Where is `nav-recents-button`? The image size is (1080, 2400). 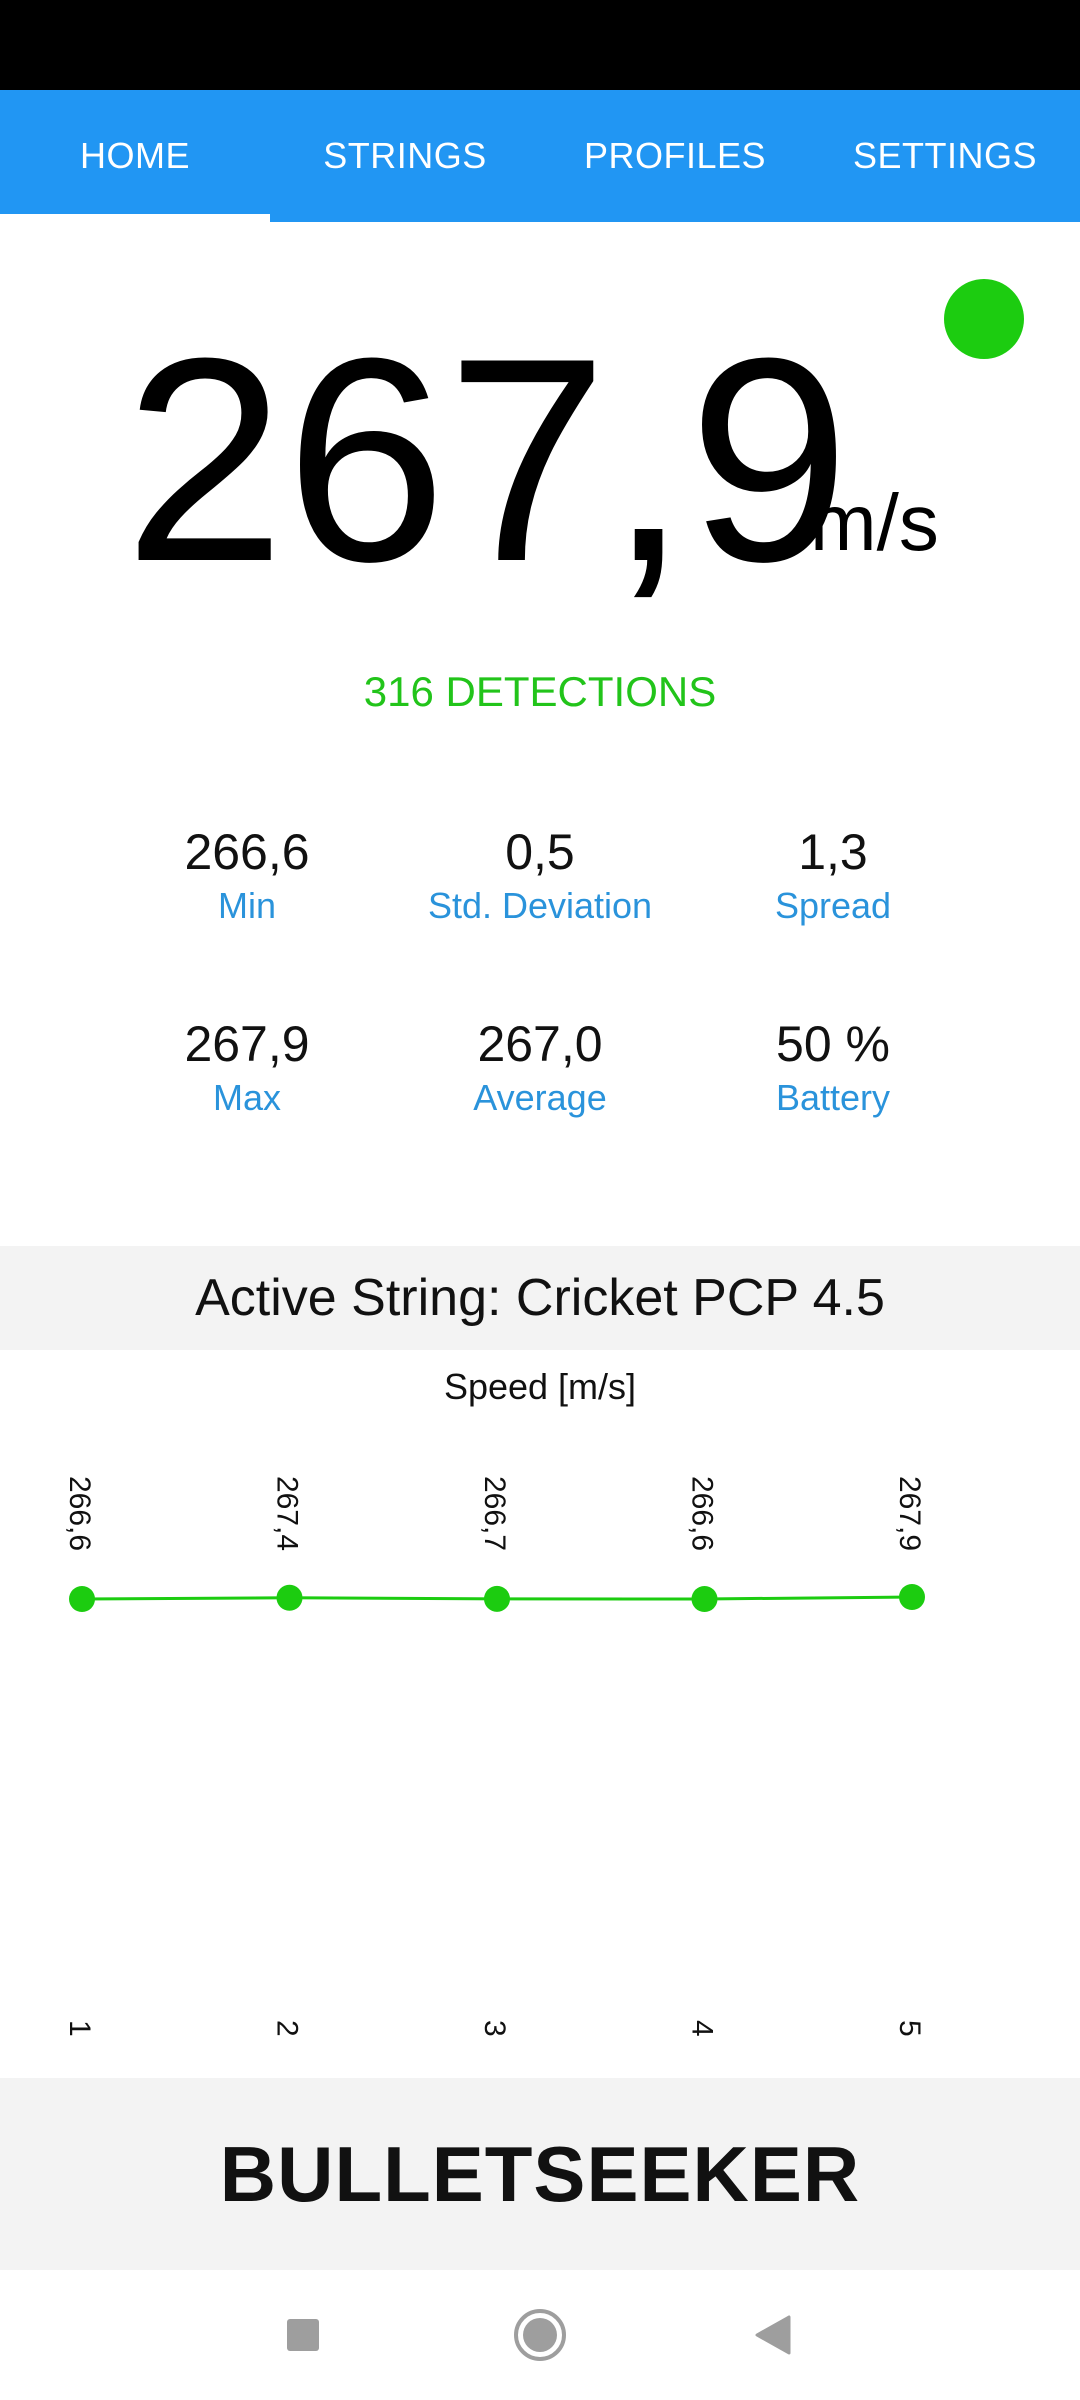 nav-recents-button is located at coordinates (303, 2335).